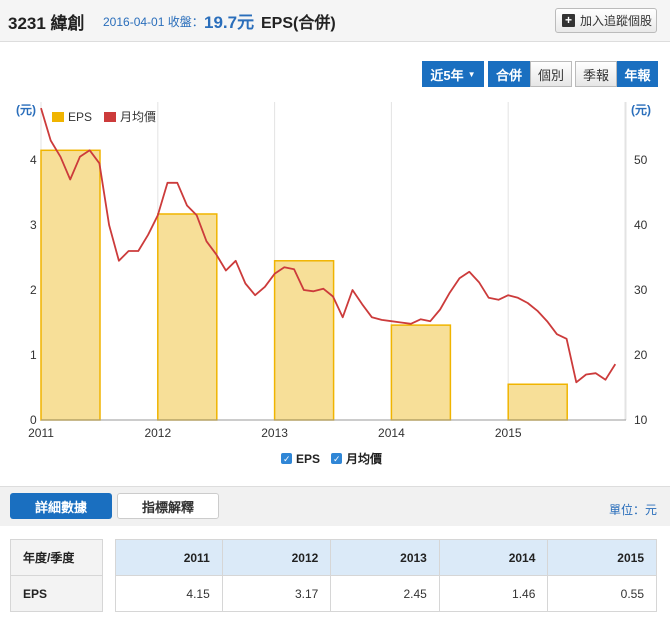 The height and width of the screenshot is (626, 670). I want to click on x-tick-label: 2015, so click(508, 433).